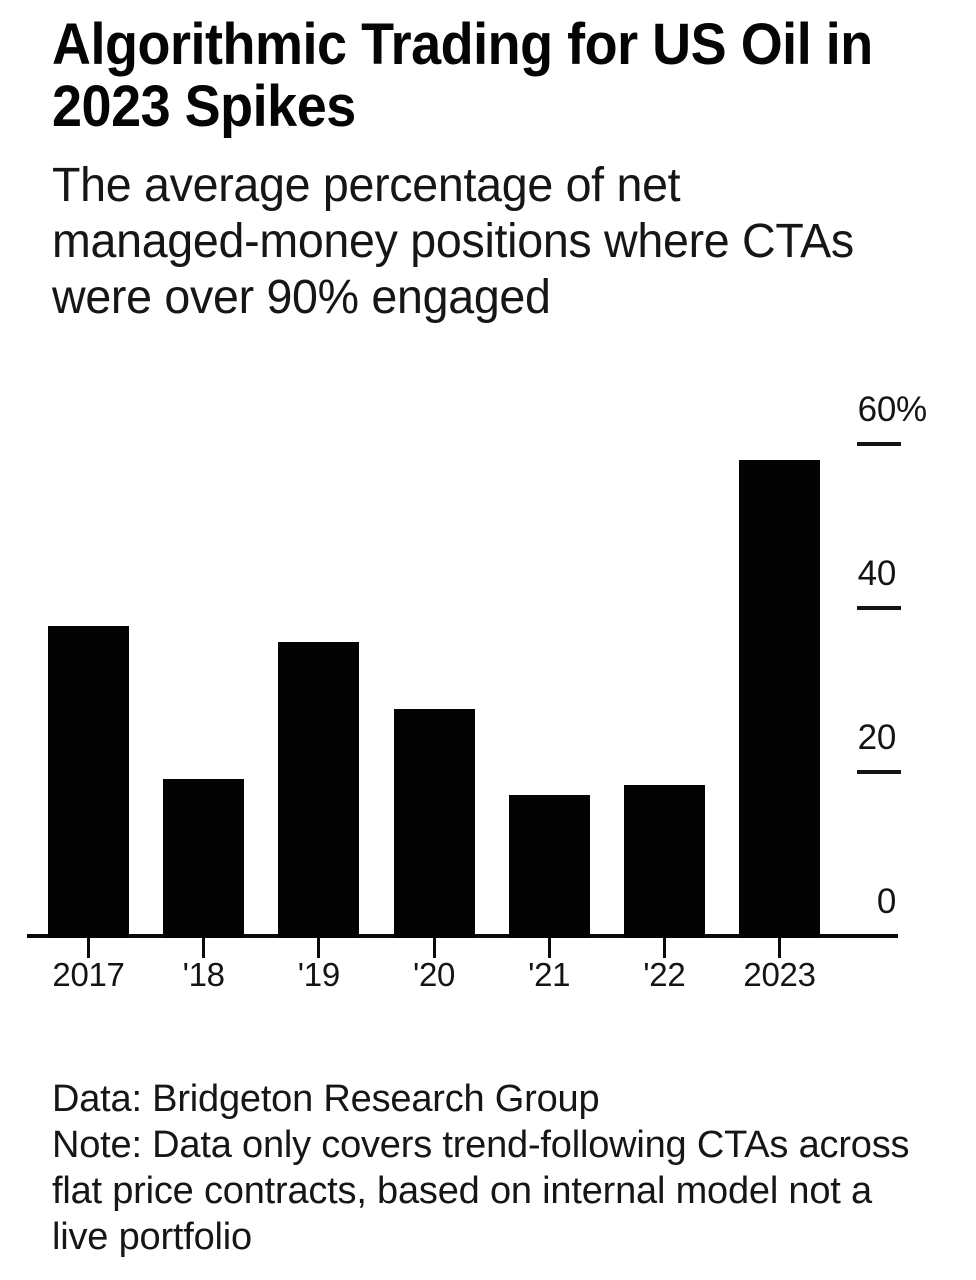 The image size is (976, 1280). Describe the element at coordinates (549, 974) in the screenshot. I see `x-axis-label-21: '21` at that location.